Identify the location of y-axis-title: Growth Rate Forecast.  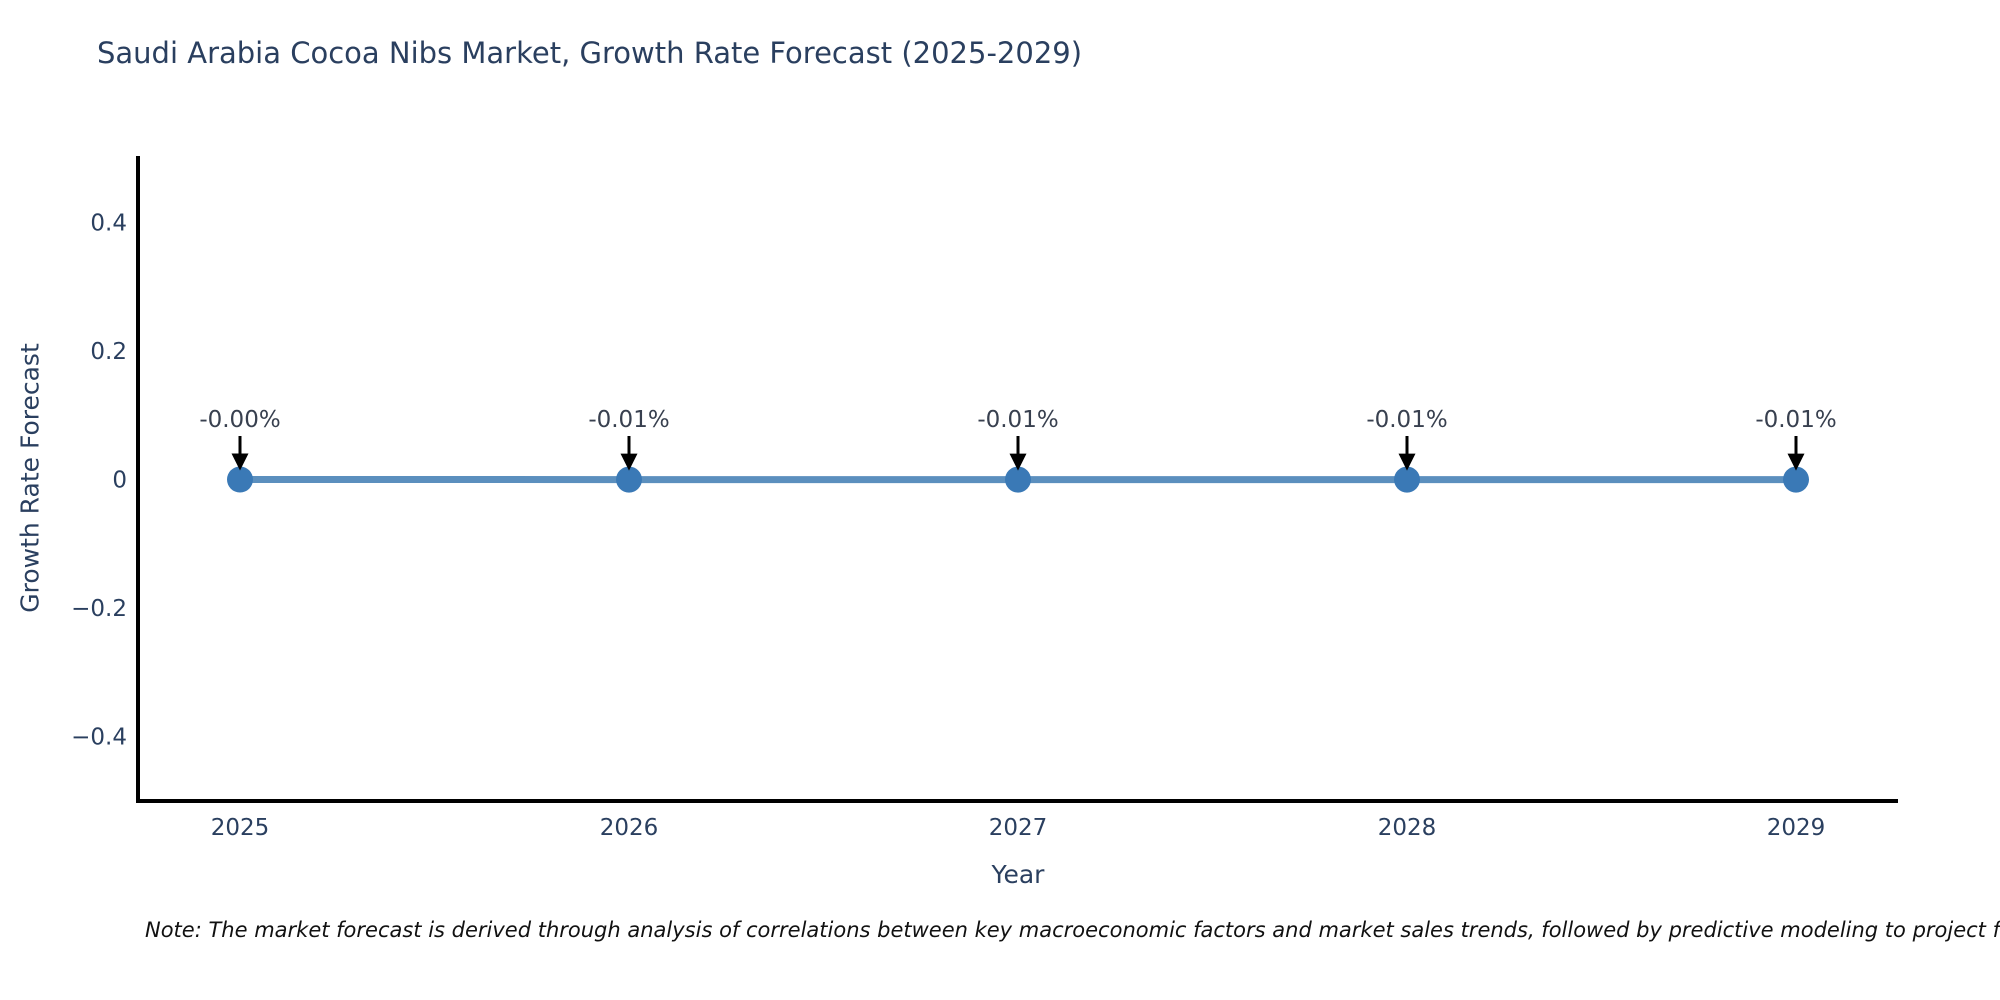
(30, 478).